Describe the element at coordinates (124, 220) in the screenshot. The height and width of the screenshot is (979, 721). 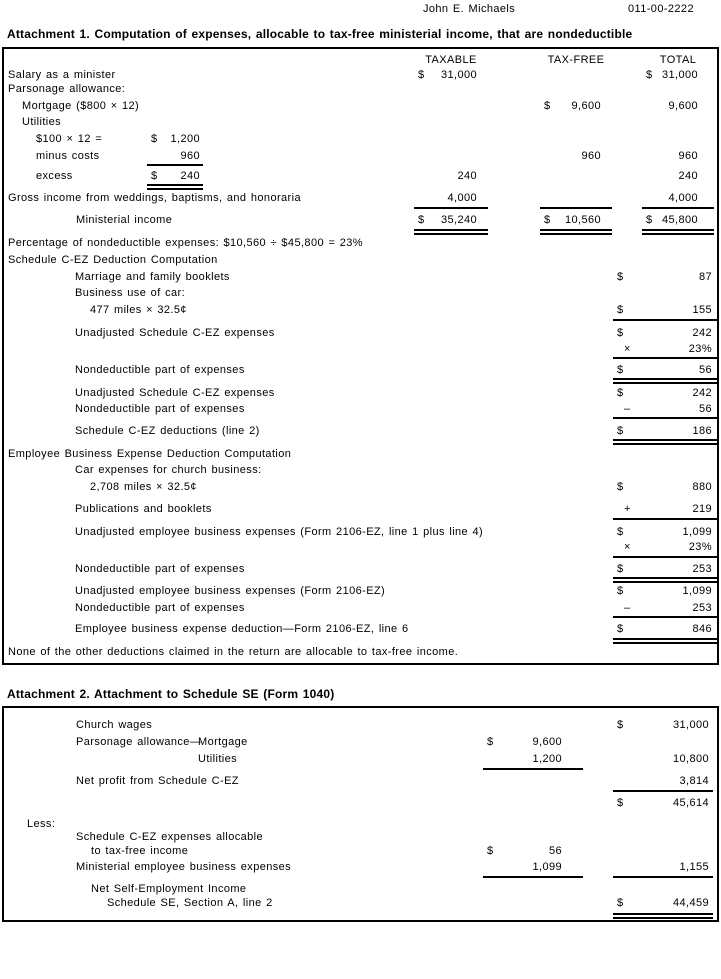
I see `row-label: Ministerial income` at that location.